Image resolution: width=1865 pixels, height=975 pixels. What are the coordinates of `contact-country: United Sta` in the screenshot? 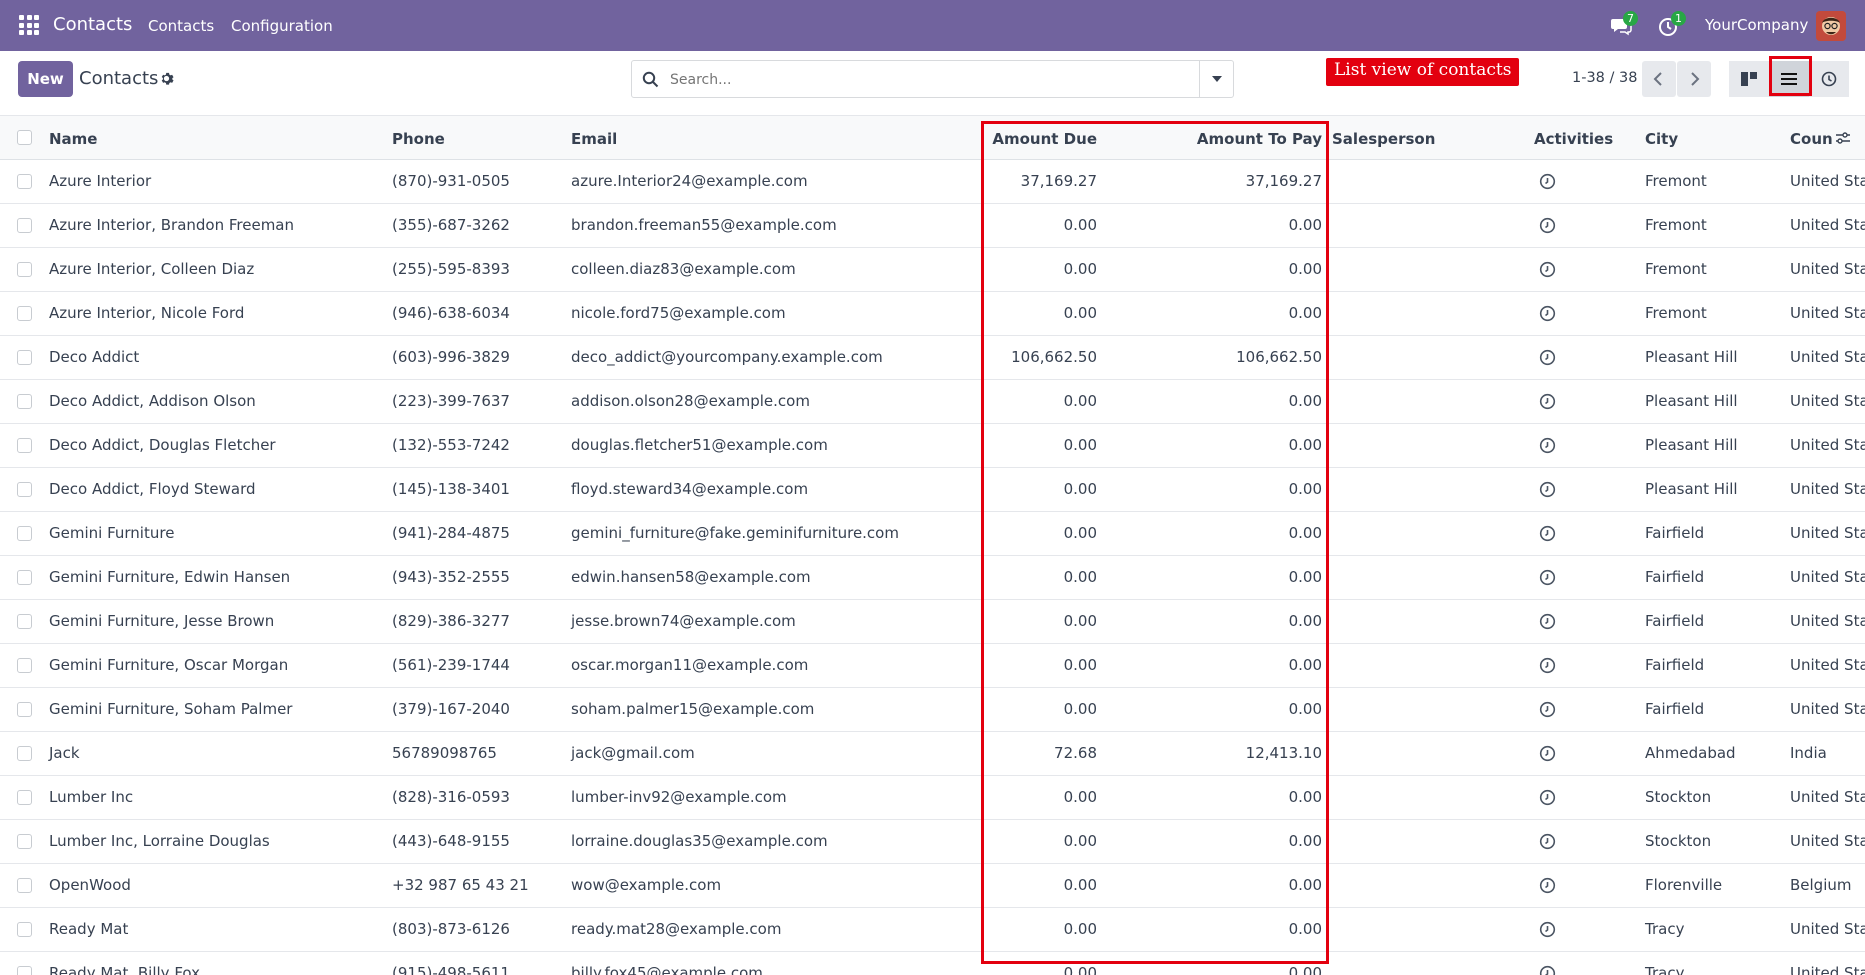 It's located at (1827, 313).